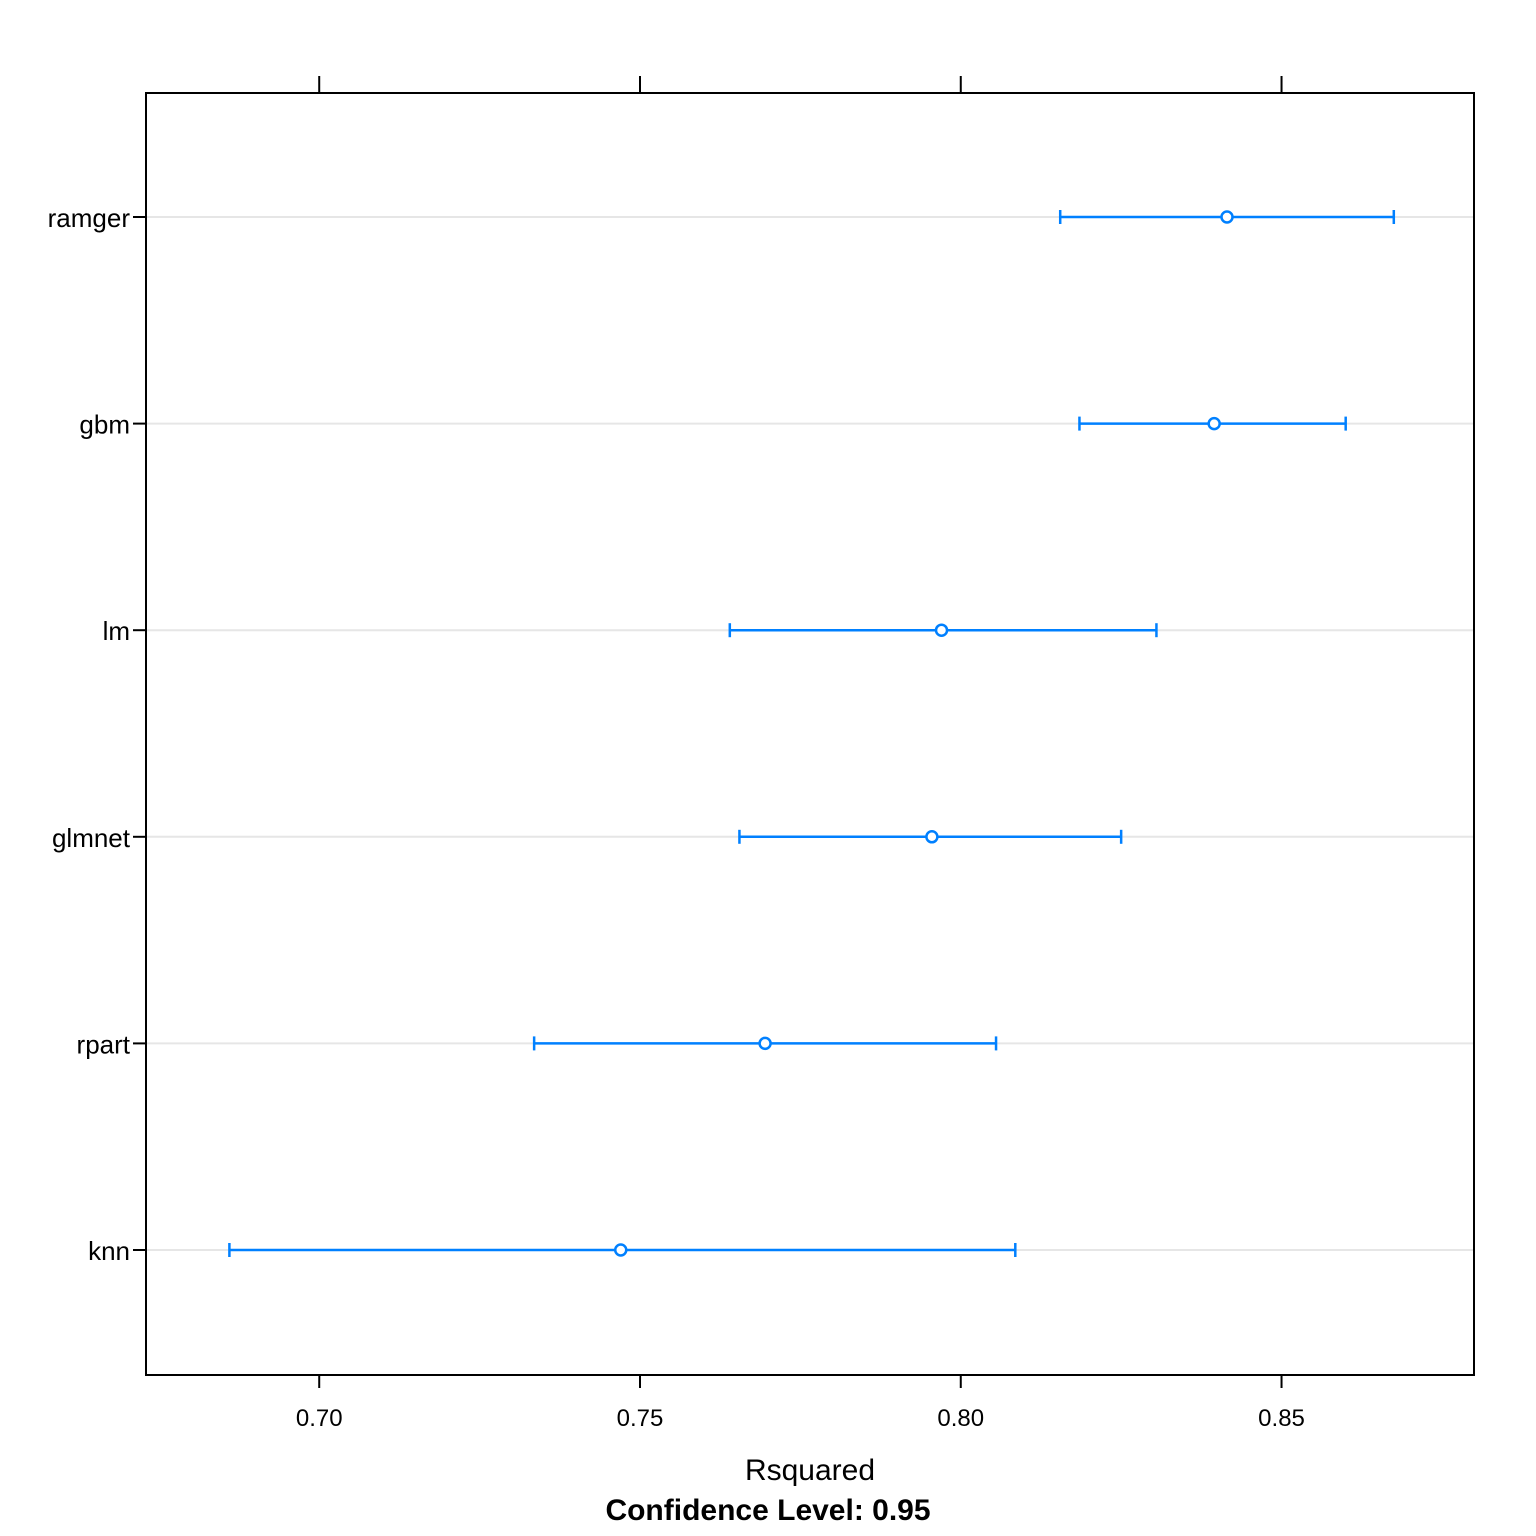  I want to click on estimate-point-glmnet, so click(932, 837).